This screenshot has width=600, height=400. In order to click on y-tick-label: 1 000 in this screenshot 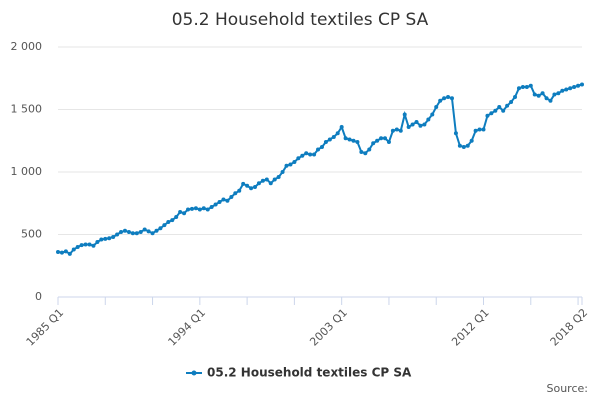, I will do `click(27, 171)`.